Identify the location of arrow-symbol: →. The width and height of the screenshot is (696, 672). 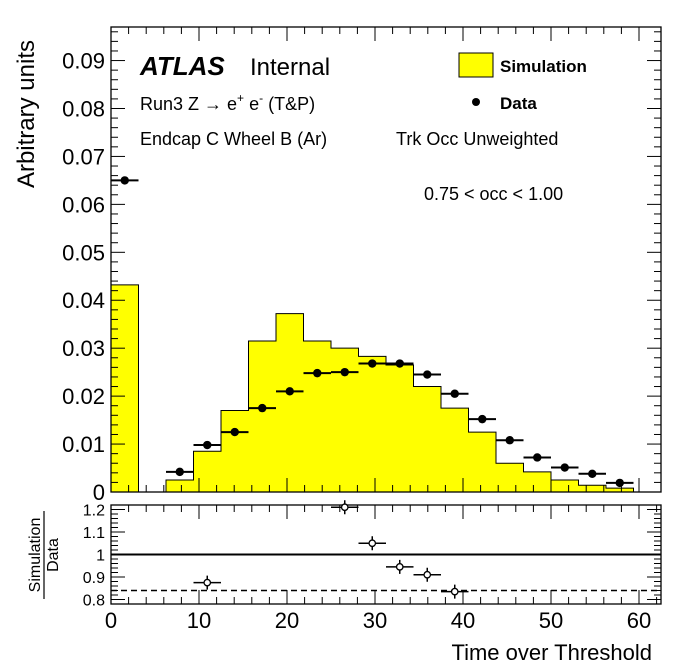
(213, 104).